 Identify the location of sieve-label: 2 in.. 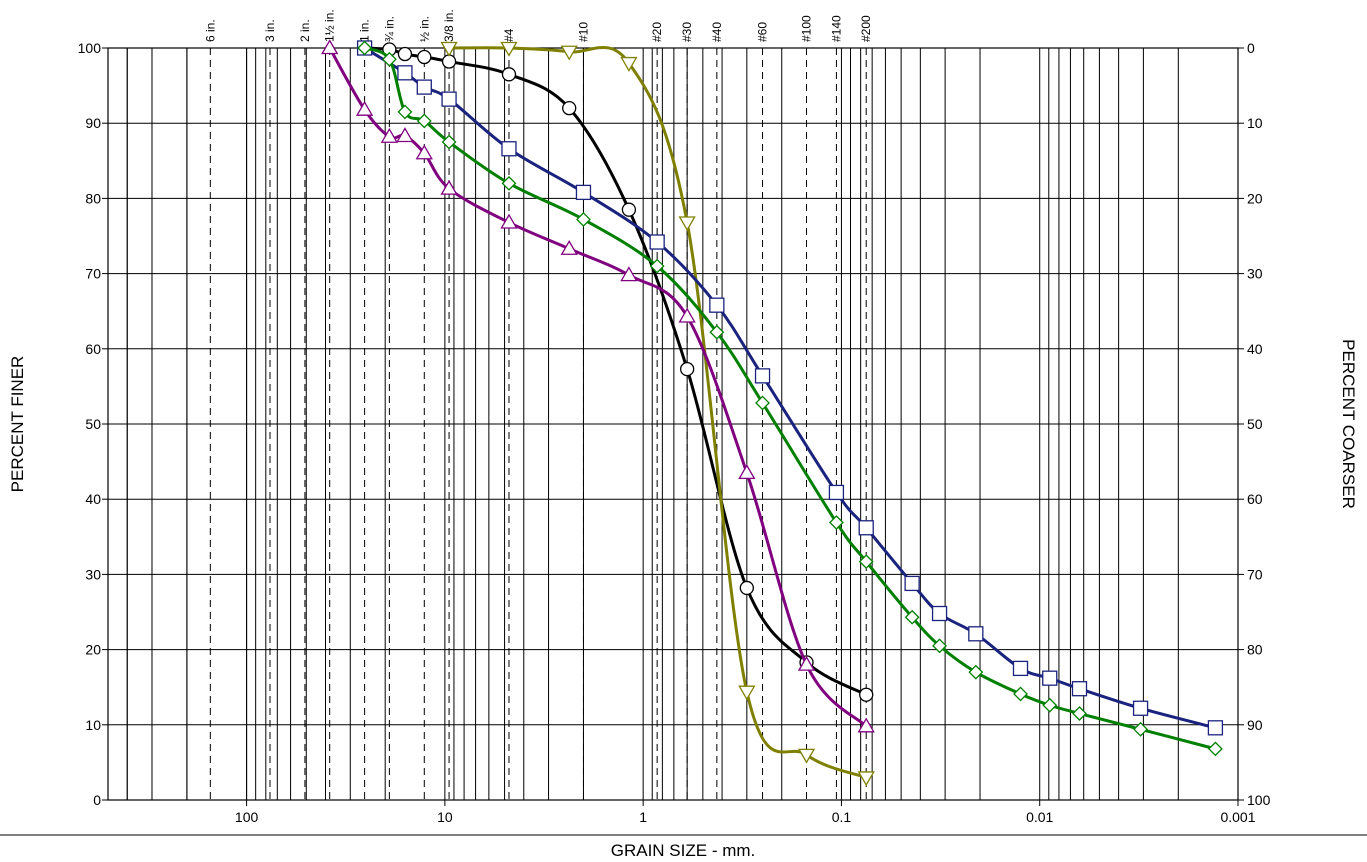
(305, 30).